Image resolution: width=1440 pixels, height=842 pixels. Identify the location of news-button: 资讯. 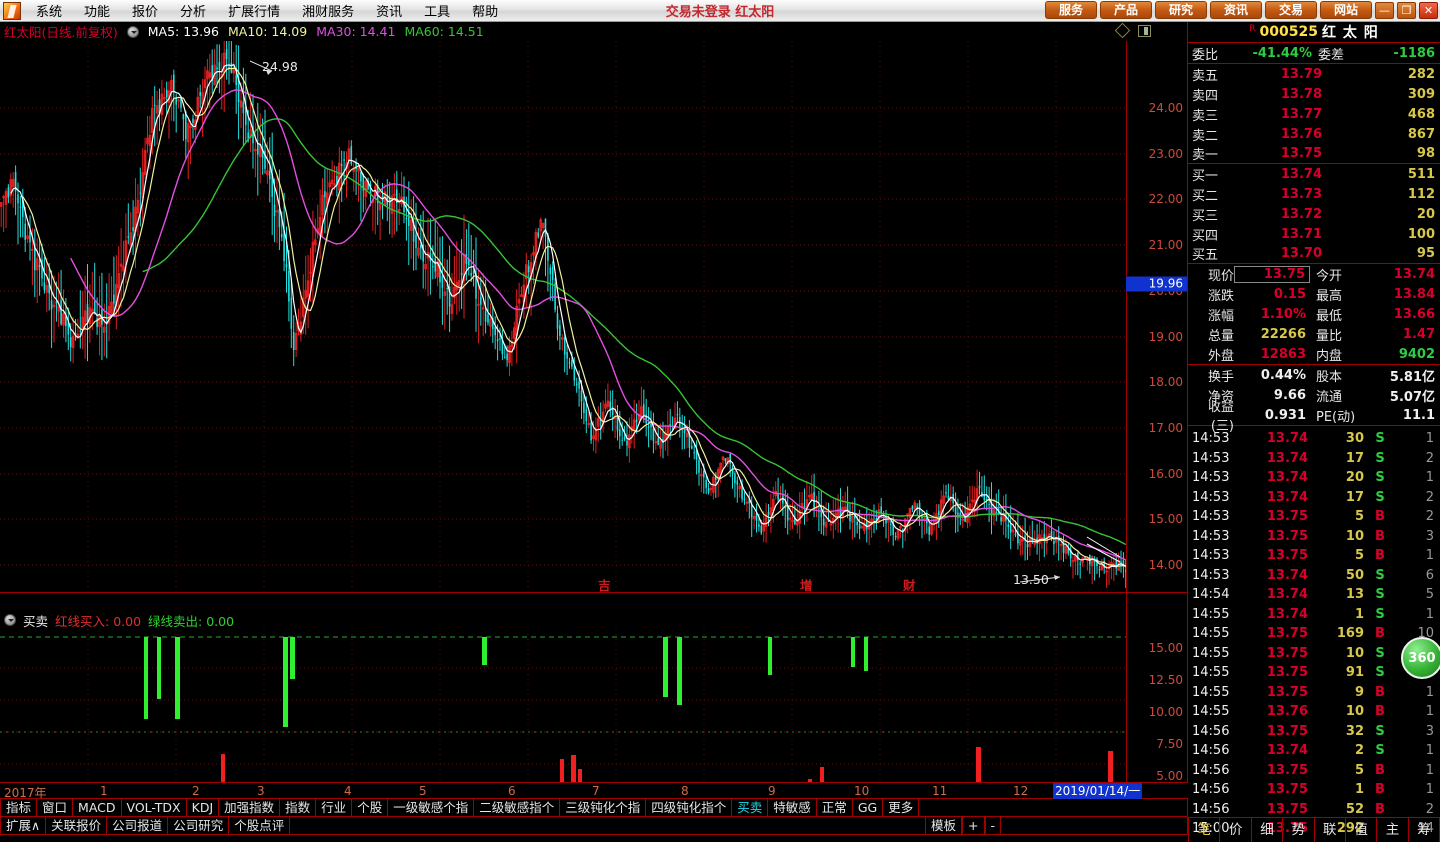
(1236, 10).